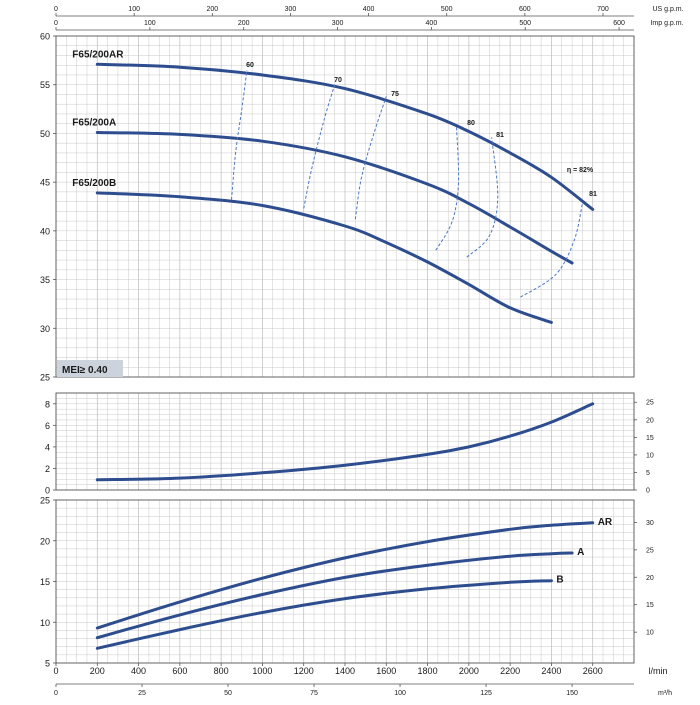 This screenshot has width=700, height=705. What do you see at coordinates (572, 693) in the screenshot?
I see `m3h-tick-label: 150` at bounding box center [572, 693].